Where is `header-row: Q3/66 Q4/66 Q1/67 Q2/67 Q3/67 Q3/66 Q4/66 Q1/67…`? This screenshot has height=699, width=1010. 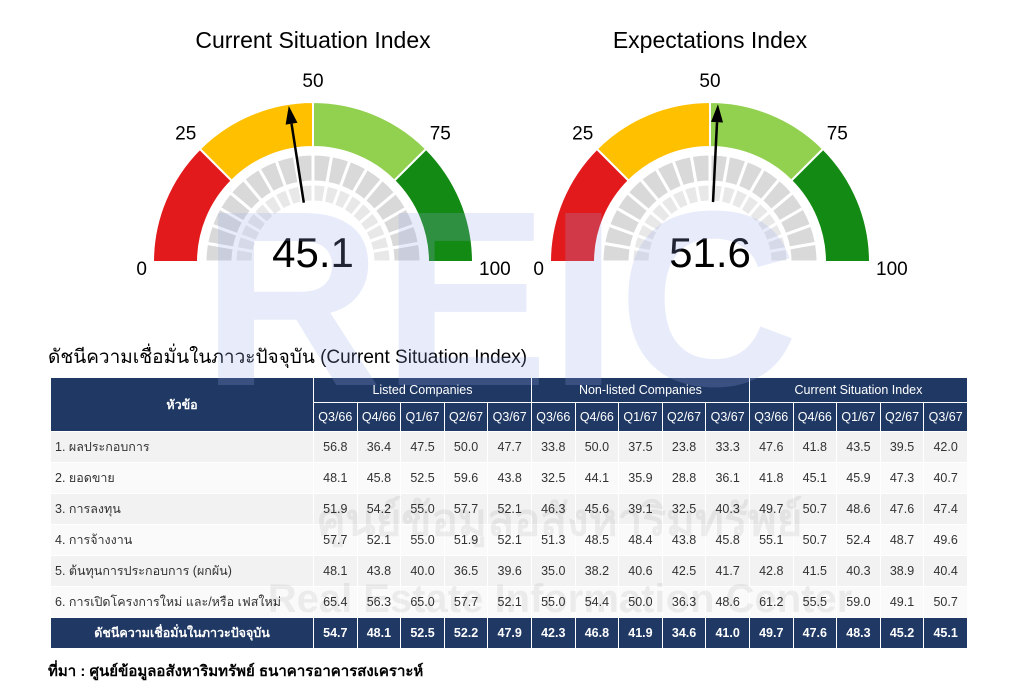 header-row: Q3/66 Q4/66 Q1/67 Q2/67 Q3/67 Q3/66 Q4/66 Q1/67… is located at coordinates (509, 417).